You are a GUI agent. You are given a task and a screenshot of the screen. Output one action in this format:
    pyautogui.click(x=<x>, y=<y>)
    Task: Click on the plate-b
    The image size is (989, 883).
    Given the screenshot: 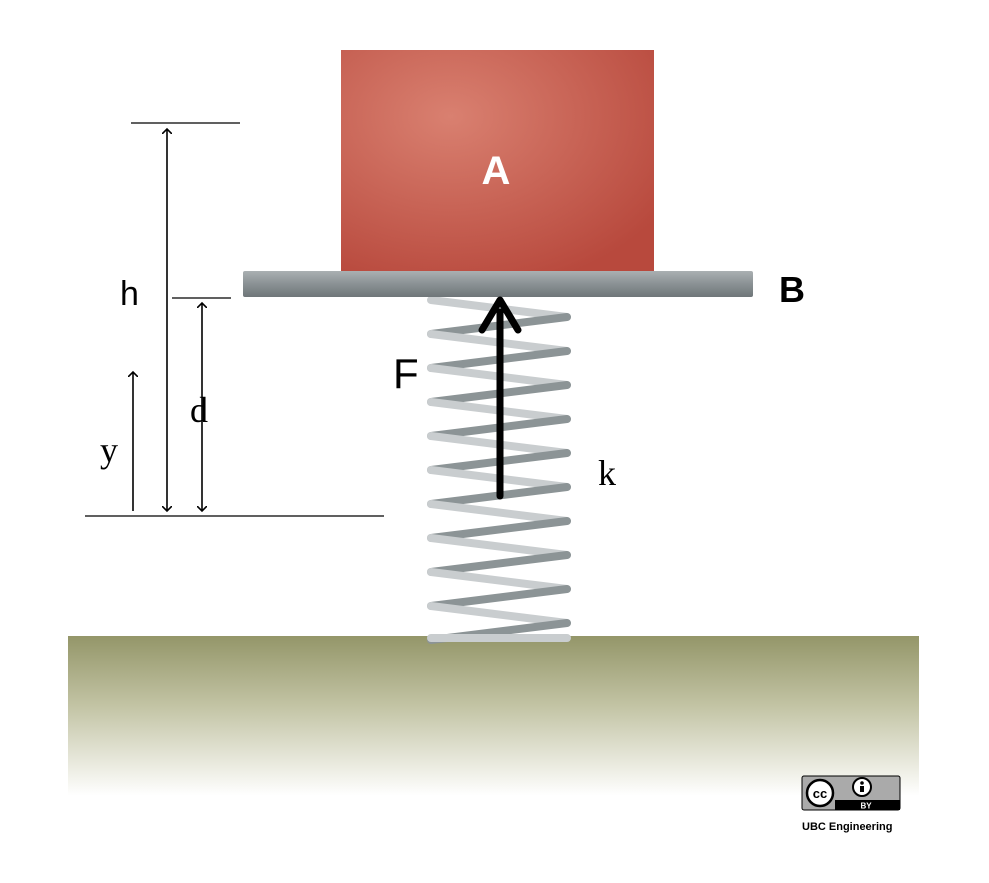 What is the action you would take?
    pyautogui.click(x=498, y=284)
    